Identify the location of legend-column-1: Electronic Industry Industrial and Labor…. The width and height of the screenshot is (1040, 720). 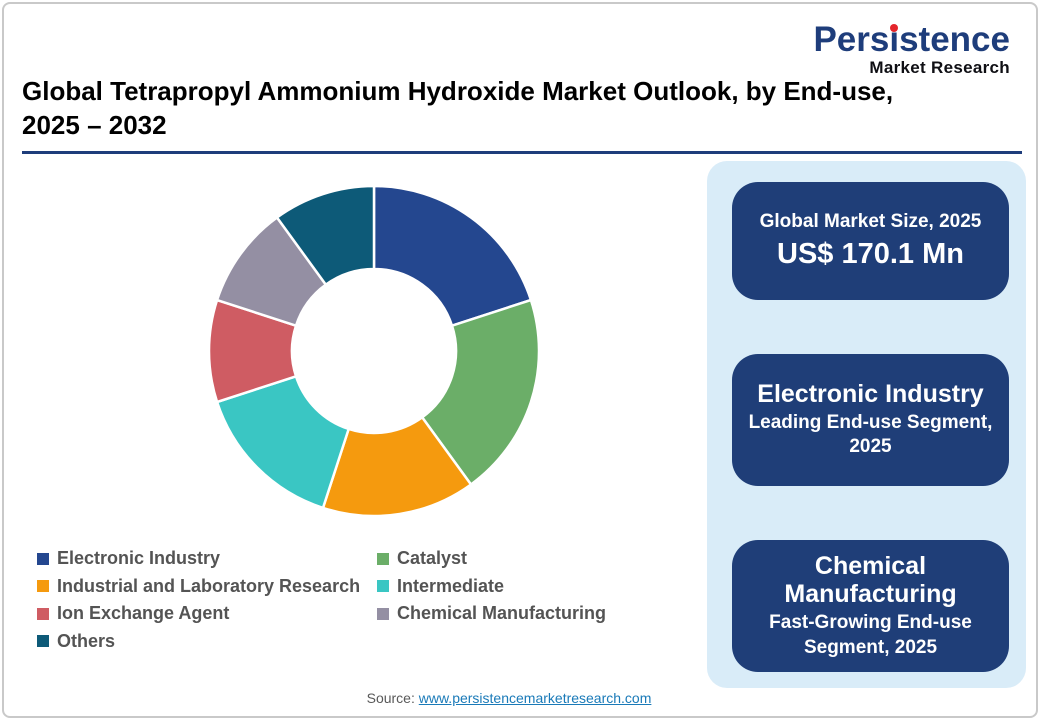
(207, 600).